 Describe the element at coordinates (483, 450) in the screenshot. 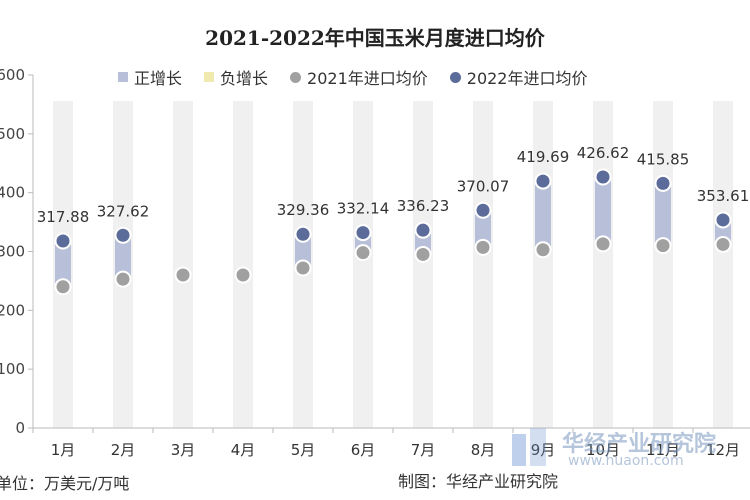

I see `x-tick-label: 8月` at that location.